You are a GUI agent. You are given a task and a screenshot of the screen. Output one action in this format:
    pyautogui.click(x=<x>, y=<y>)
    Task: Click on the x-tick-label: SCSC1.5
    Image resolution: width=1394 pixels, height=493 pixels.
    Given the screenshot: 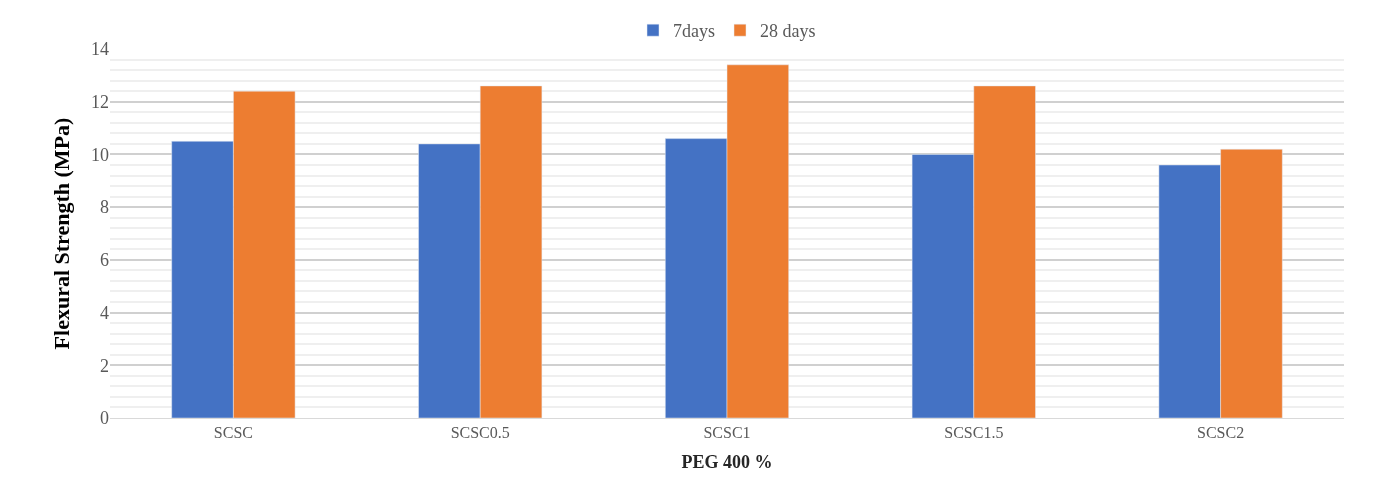 What is the action you would take?
    pyautogui.click(x=974, y=433)
    